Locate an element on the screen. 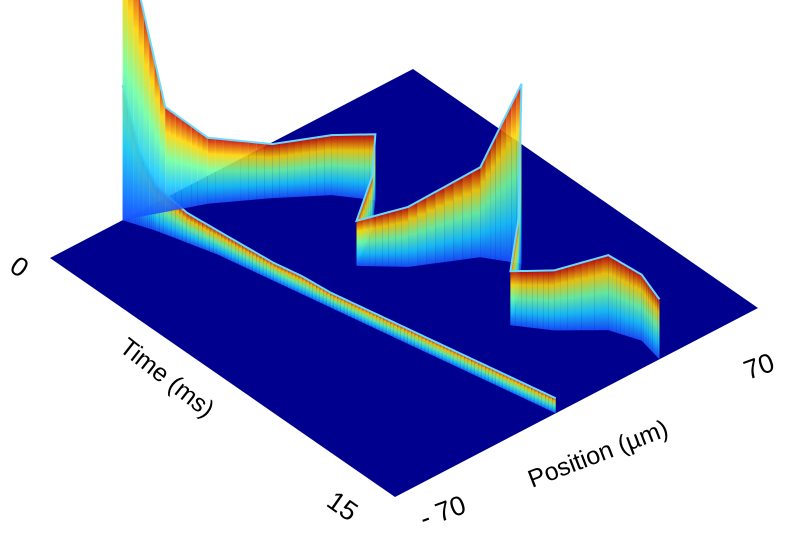 This screenshot has height=535, width=795. time-tick-end: 15 is located at coordinates (343, 506).